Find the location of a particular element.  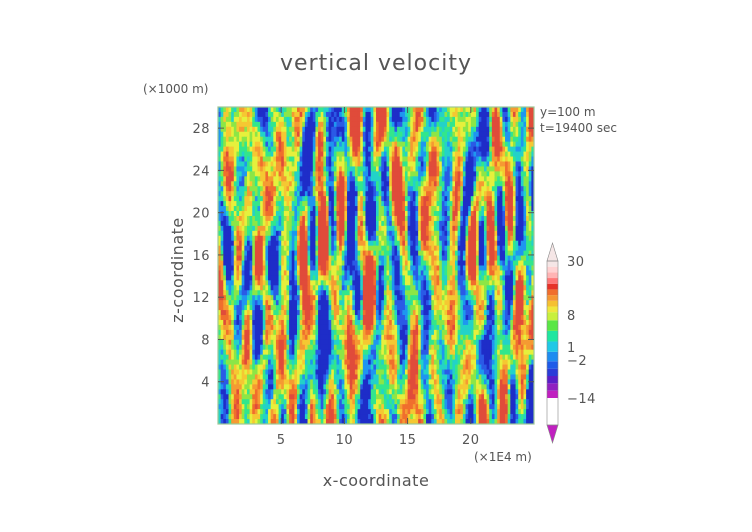

y-unit-label: (×1000 m) is located at coordinates (175, 89).